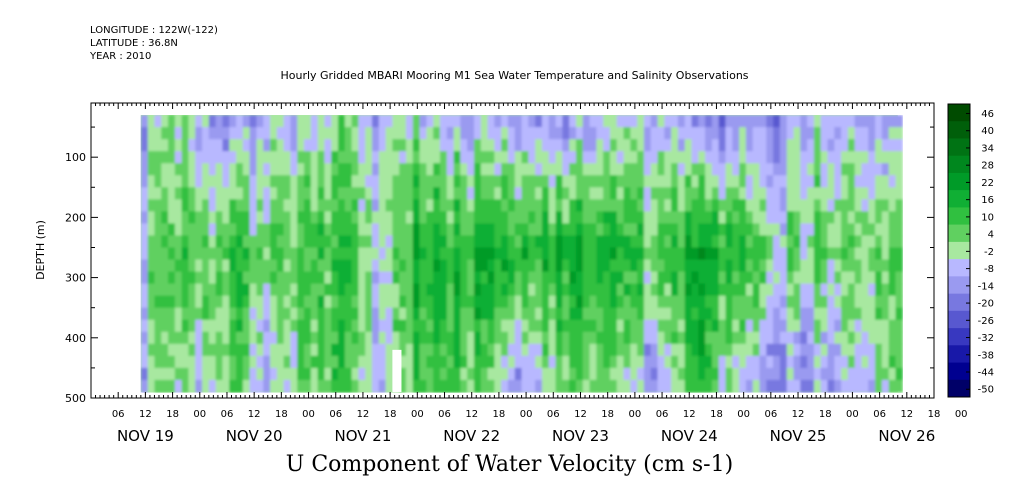  Describe the element at coordinates (40, 250) in the screenshot. I see `y-axis-label: DEPTH (m)` at that location.